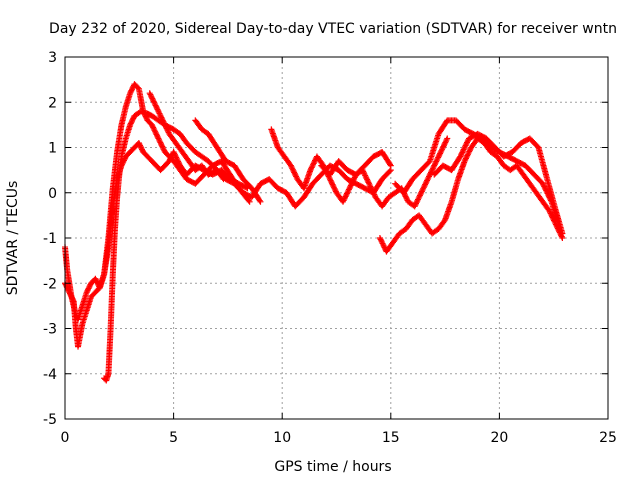  What do you see at coordinates (52, 194) in the screenshot?
I see `y-tick-label: 0` at bounding box center [52, 194].